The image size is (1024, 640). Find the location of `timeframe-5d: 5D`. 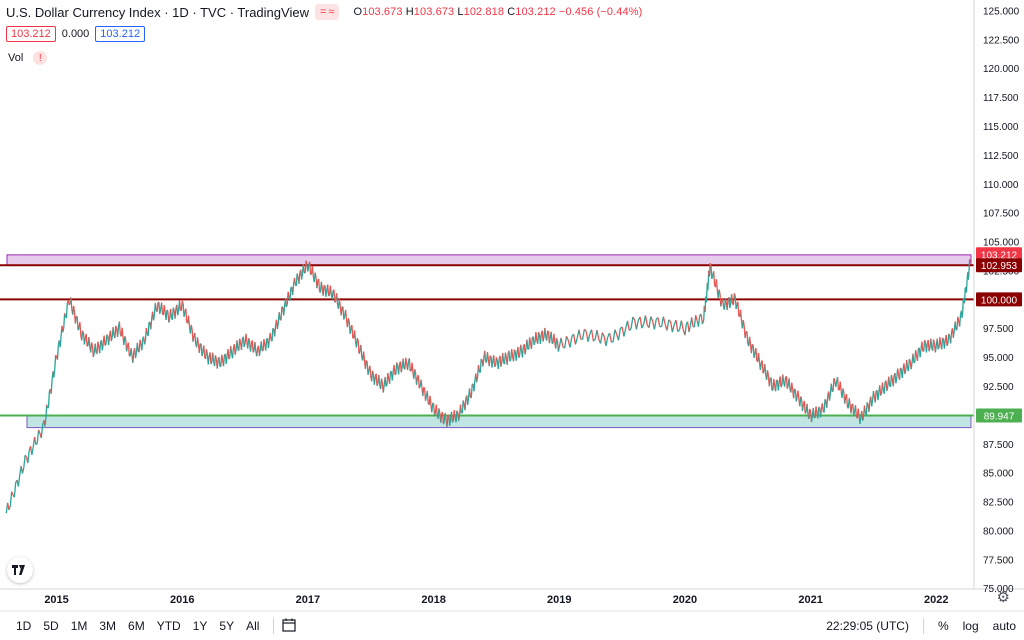

timeframe-5d: 5D is located at coordinates (51, 626).